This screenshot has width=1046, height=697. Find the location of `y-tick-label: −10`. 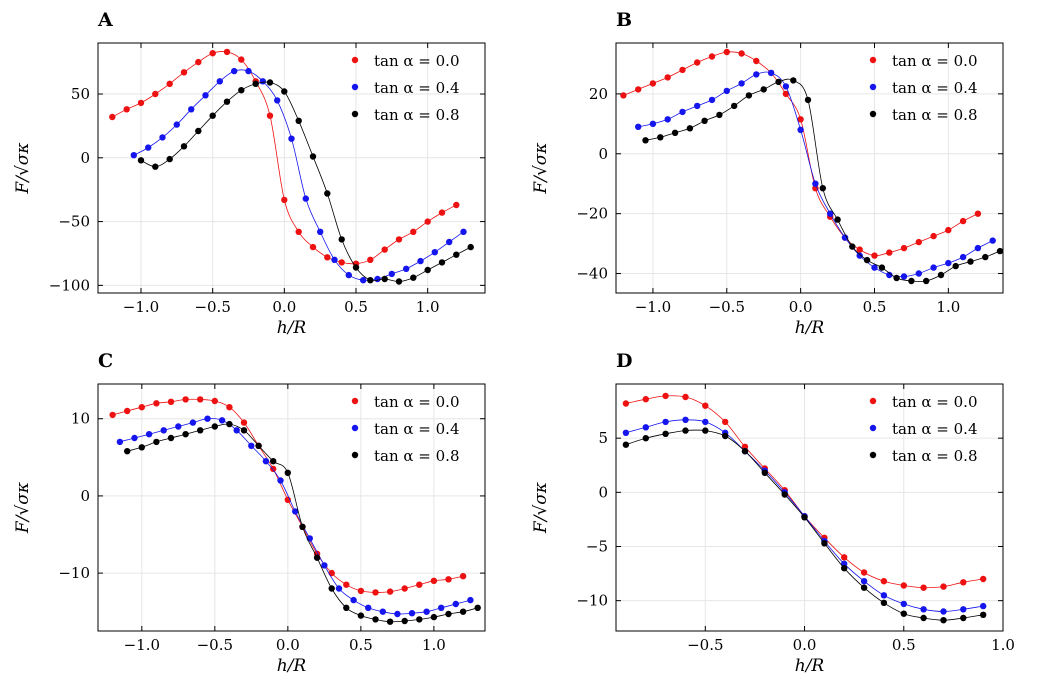

y-tick-label: −10 is located at coordinates (74, 573).